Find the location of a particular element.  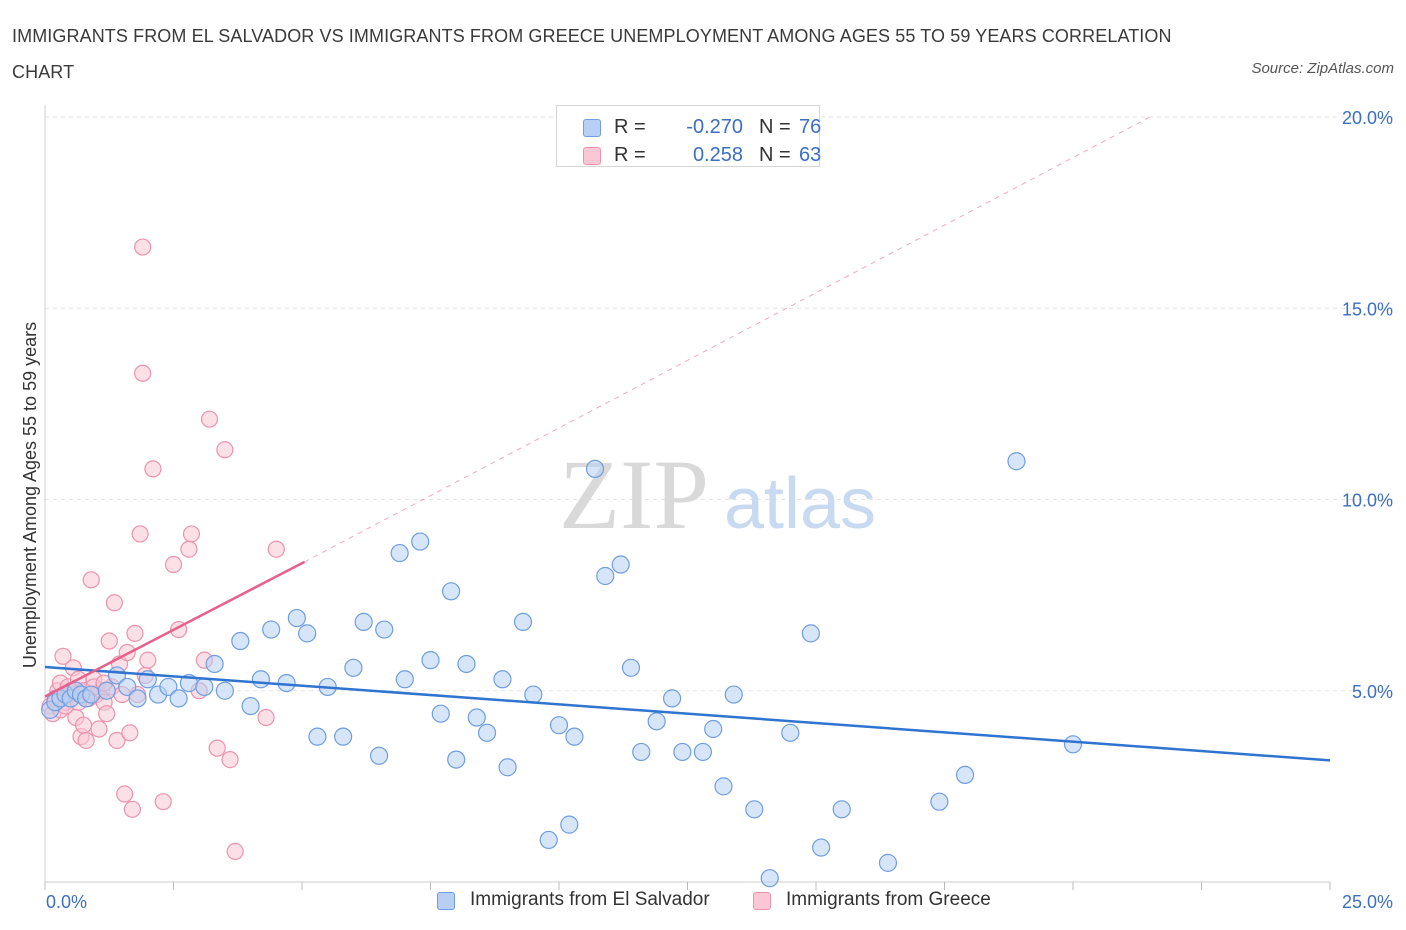

y-tick-label: 20.0% is located at coordinates (1367, 118).